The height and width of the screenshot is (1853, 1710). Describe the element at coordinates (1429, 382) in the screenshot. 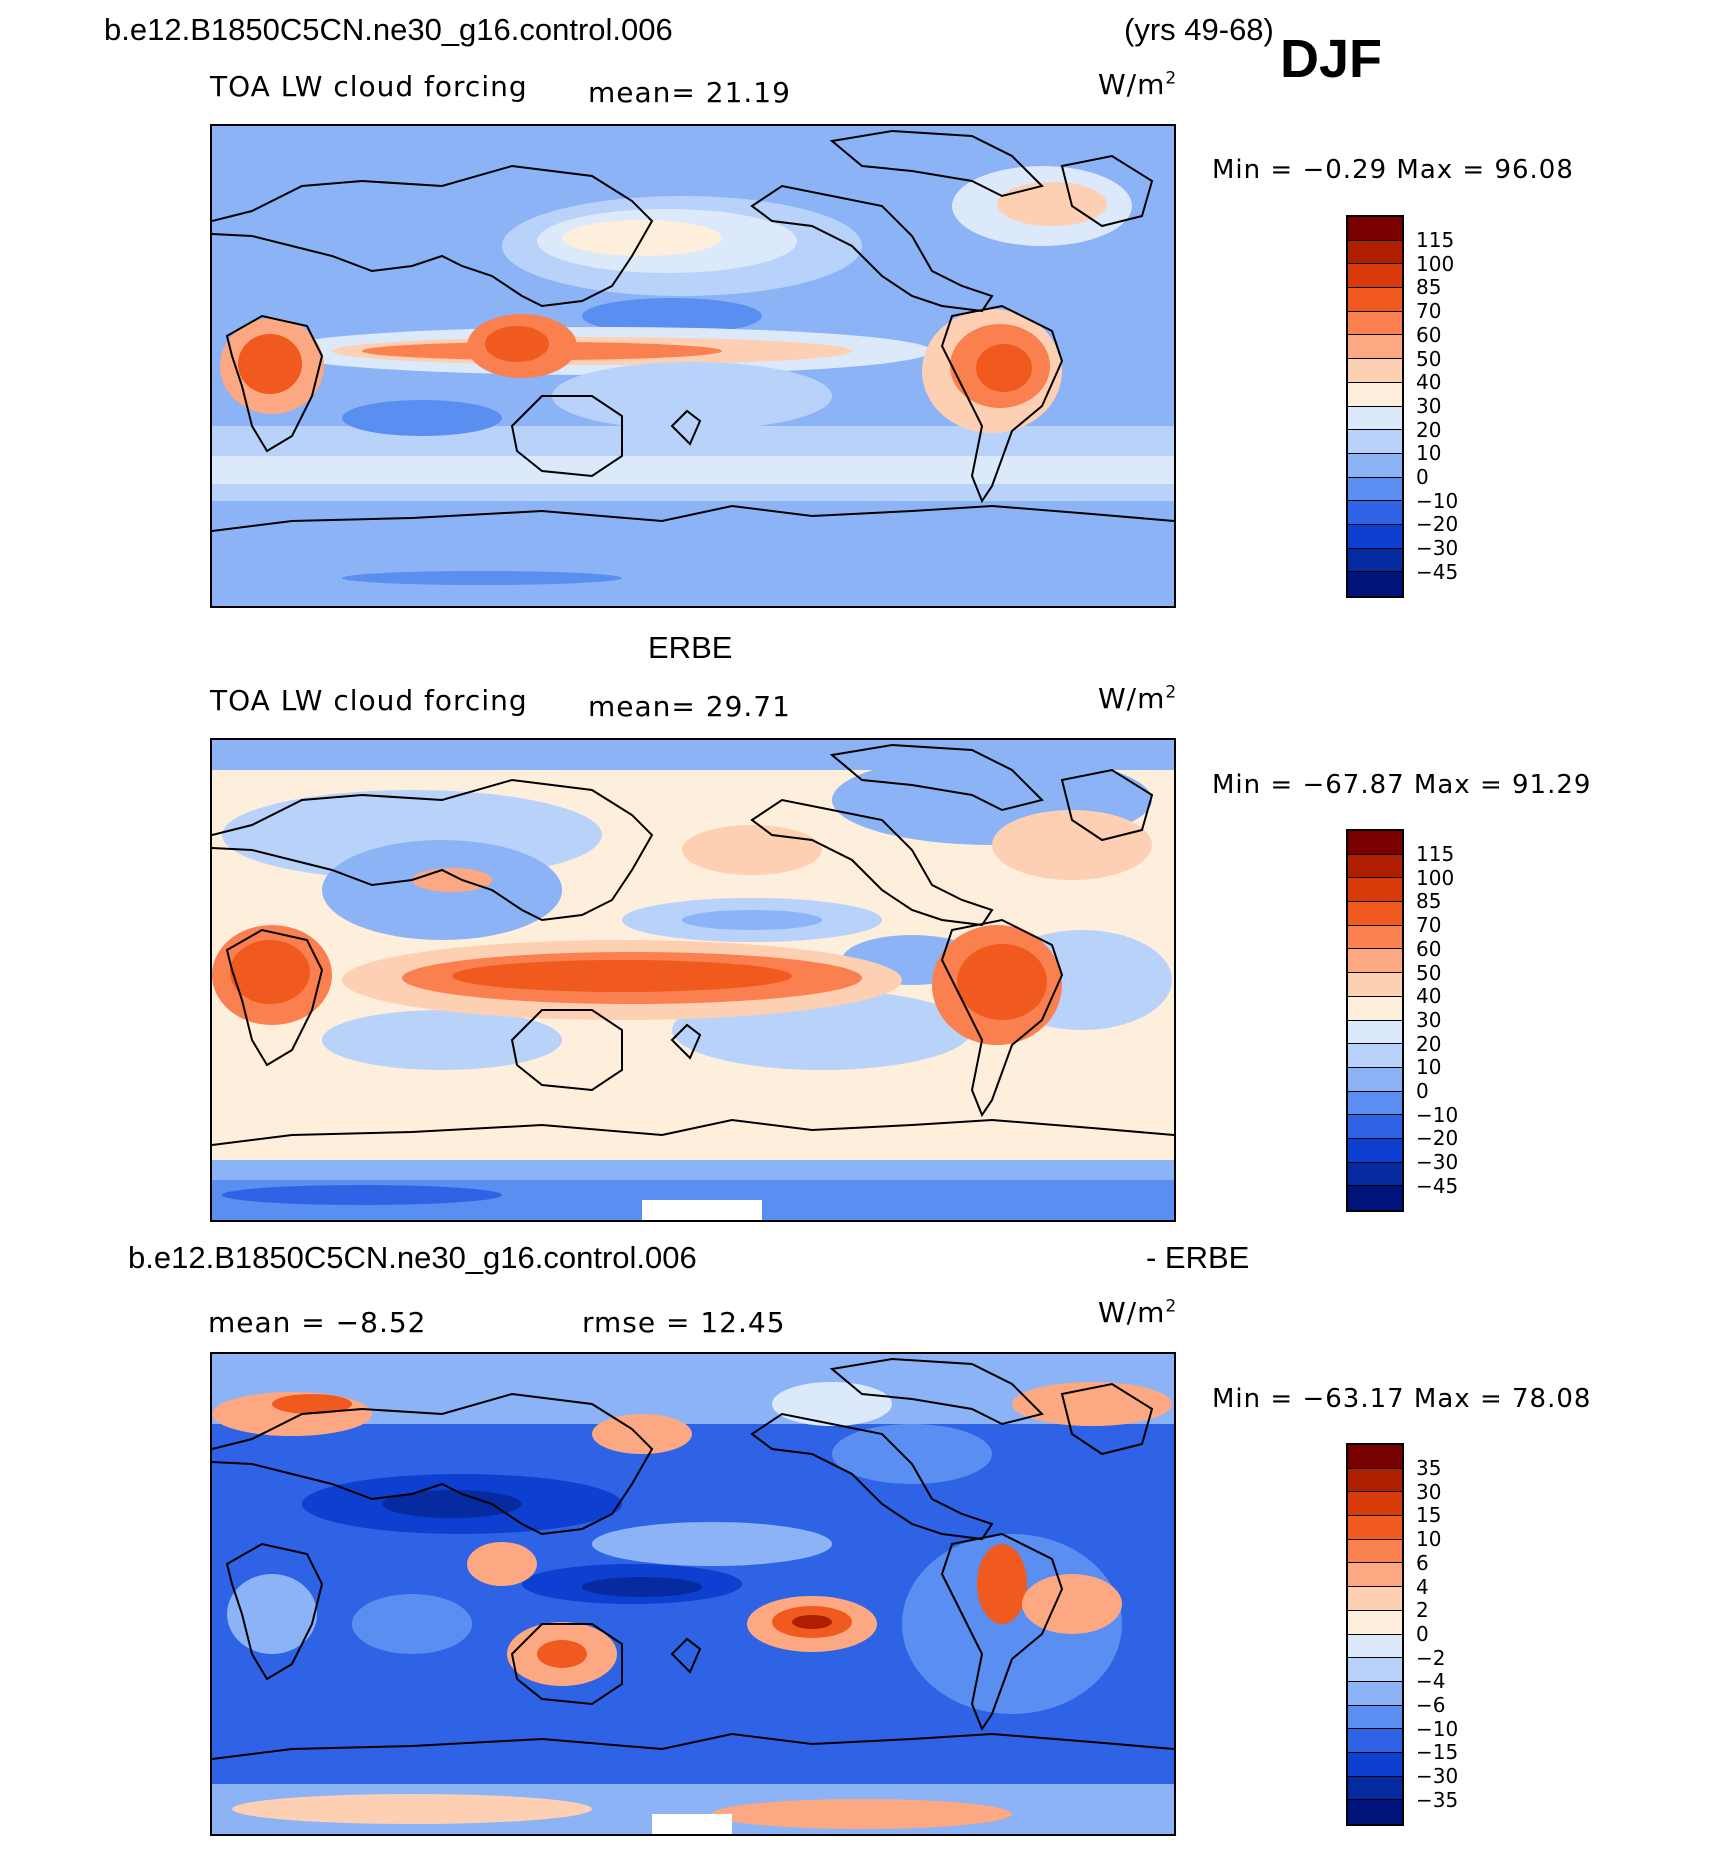

I see `colorbar-label: 40` at that location.